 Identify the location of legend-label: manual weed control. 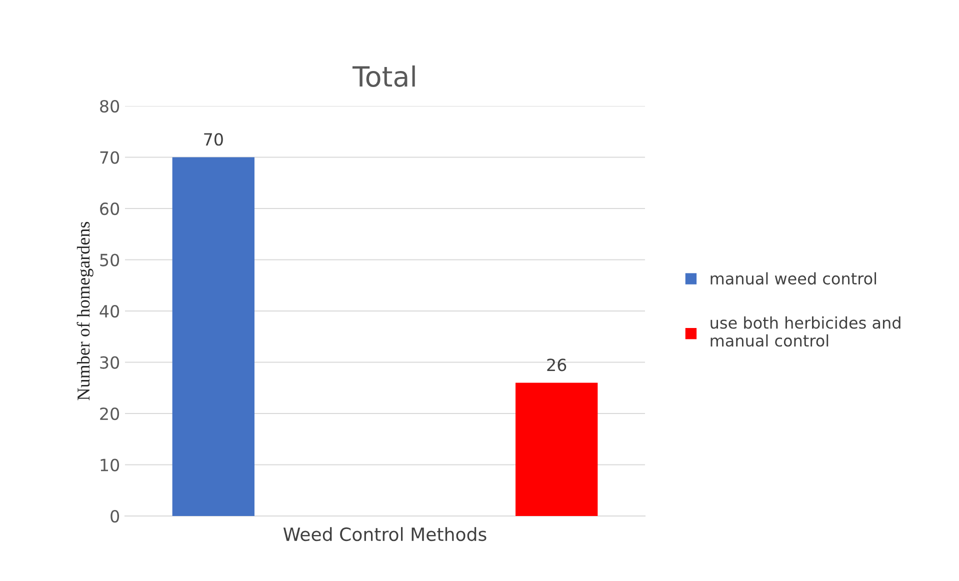
(793, 278).